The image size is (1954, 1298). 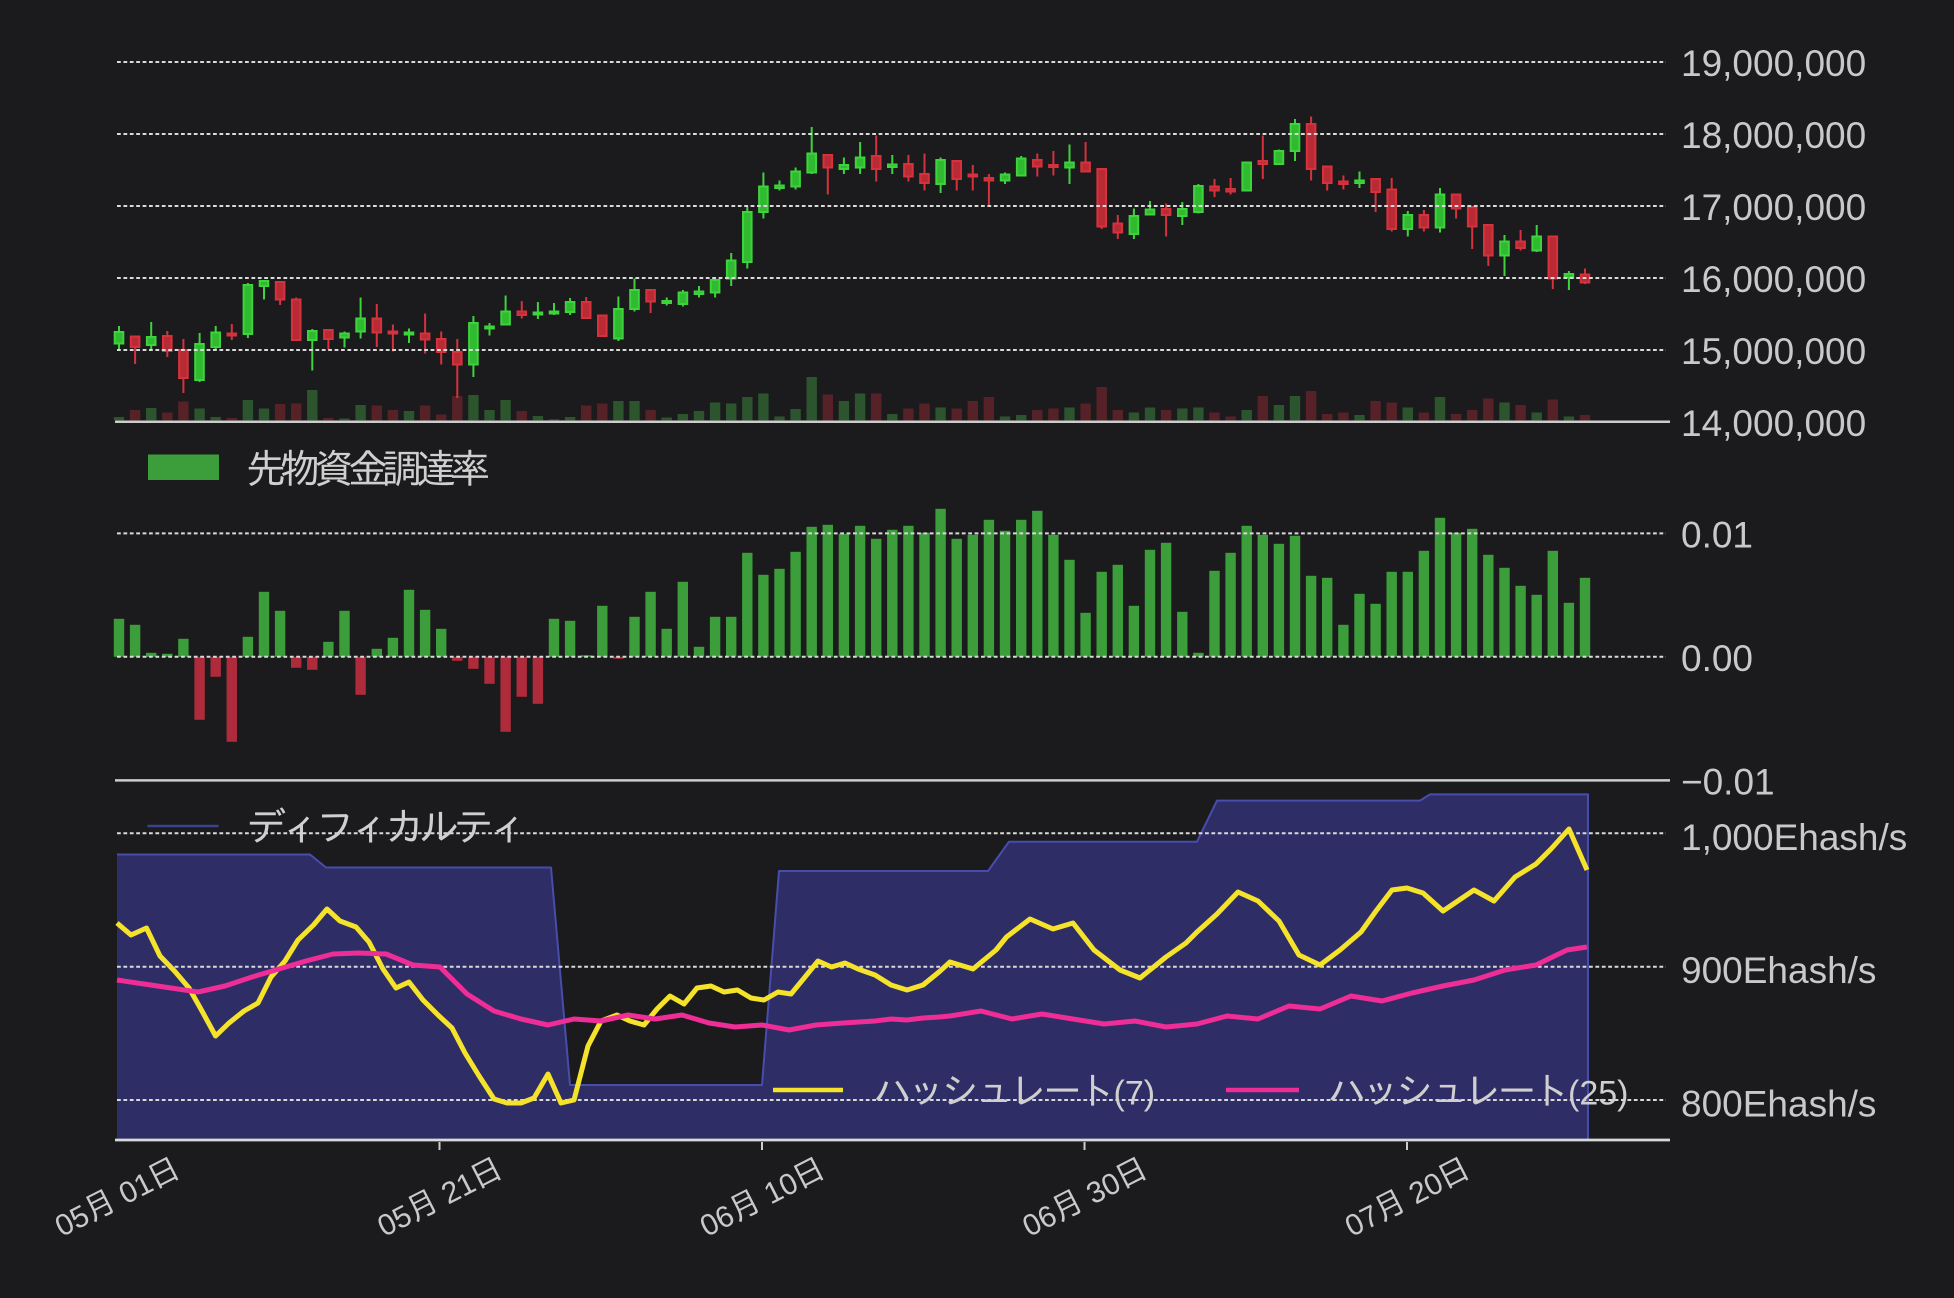 What do you see at coordinates (1778, 1104) in the screenshot?
I see `svg-text: 800Ehash/s` at bounding box center [1778, 1104].